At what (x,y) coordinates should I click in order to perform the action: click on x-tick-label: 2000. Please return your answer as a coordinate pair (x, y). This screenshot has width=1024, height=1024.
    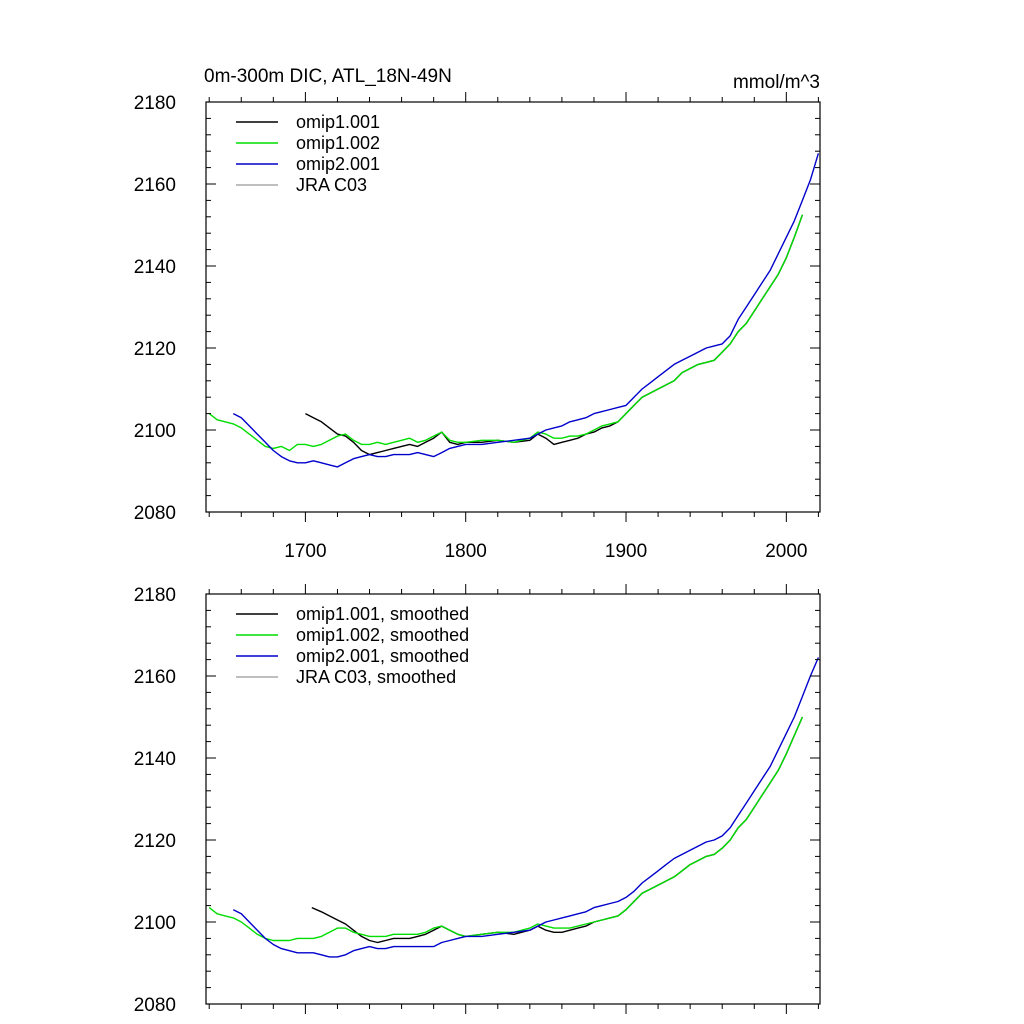
    Looking at the image, I should click on (786, 551).